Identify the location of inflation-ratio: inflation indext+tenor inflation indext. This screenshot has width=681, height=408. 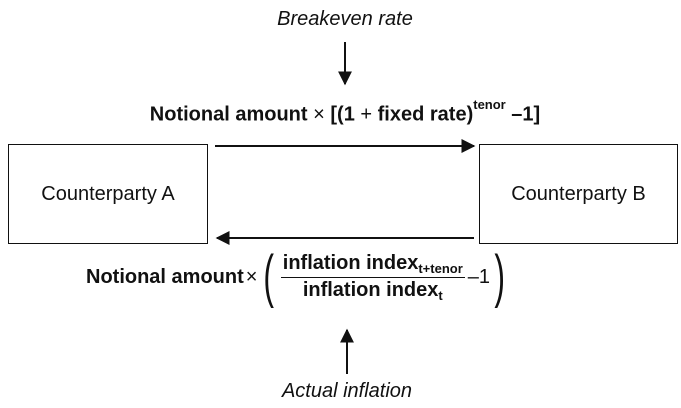
(372, 277).